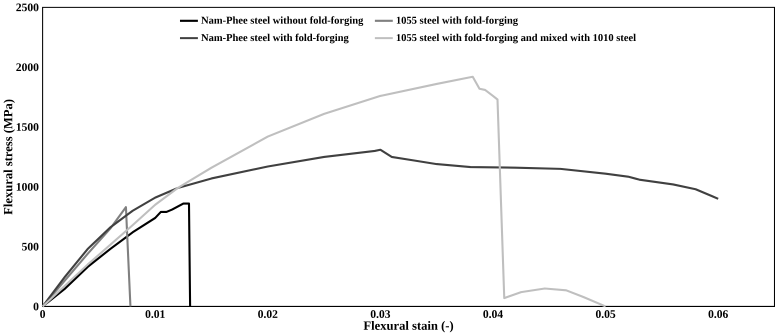 This screenshot has height=336, width=775. I want to click on y-tick-label: 1500, so click(27, 127).